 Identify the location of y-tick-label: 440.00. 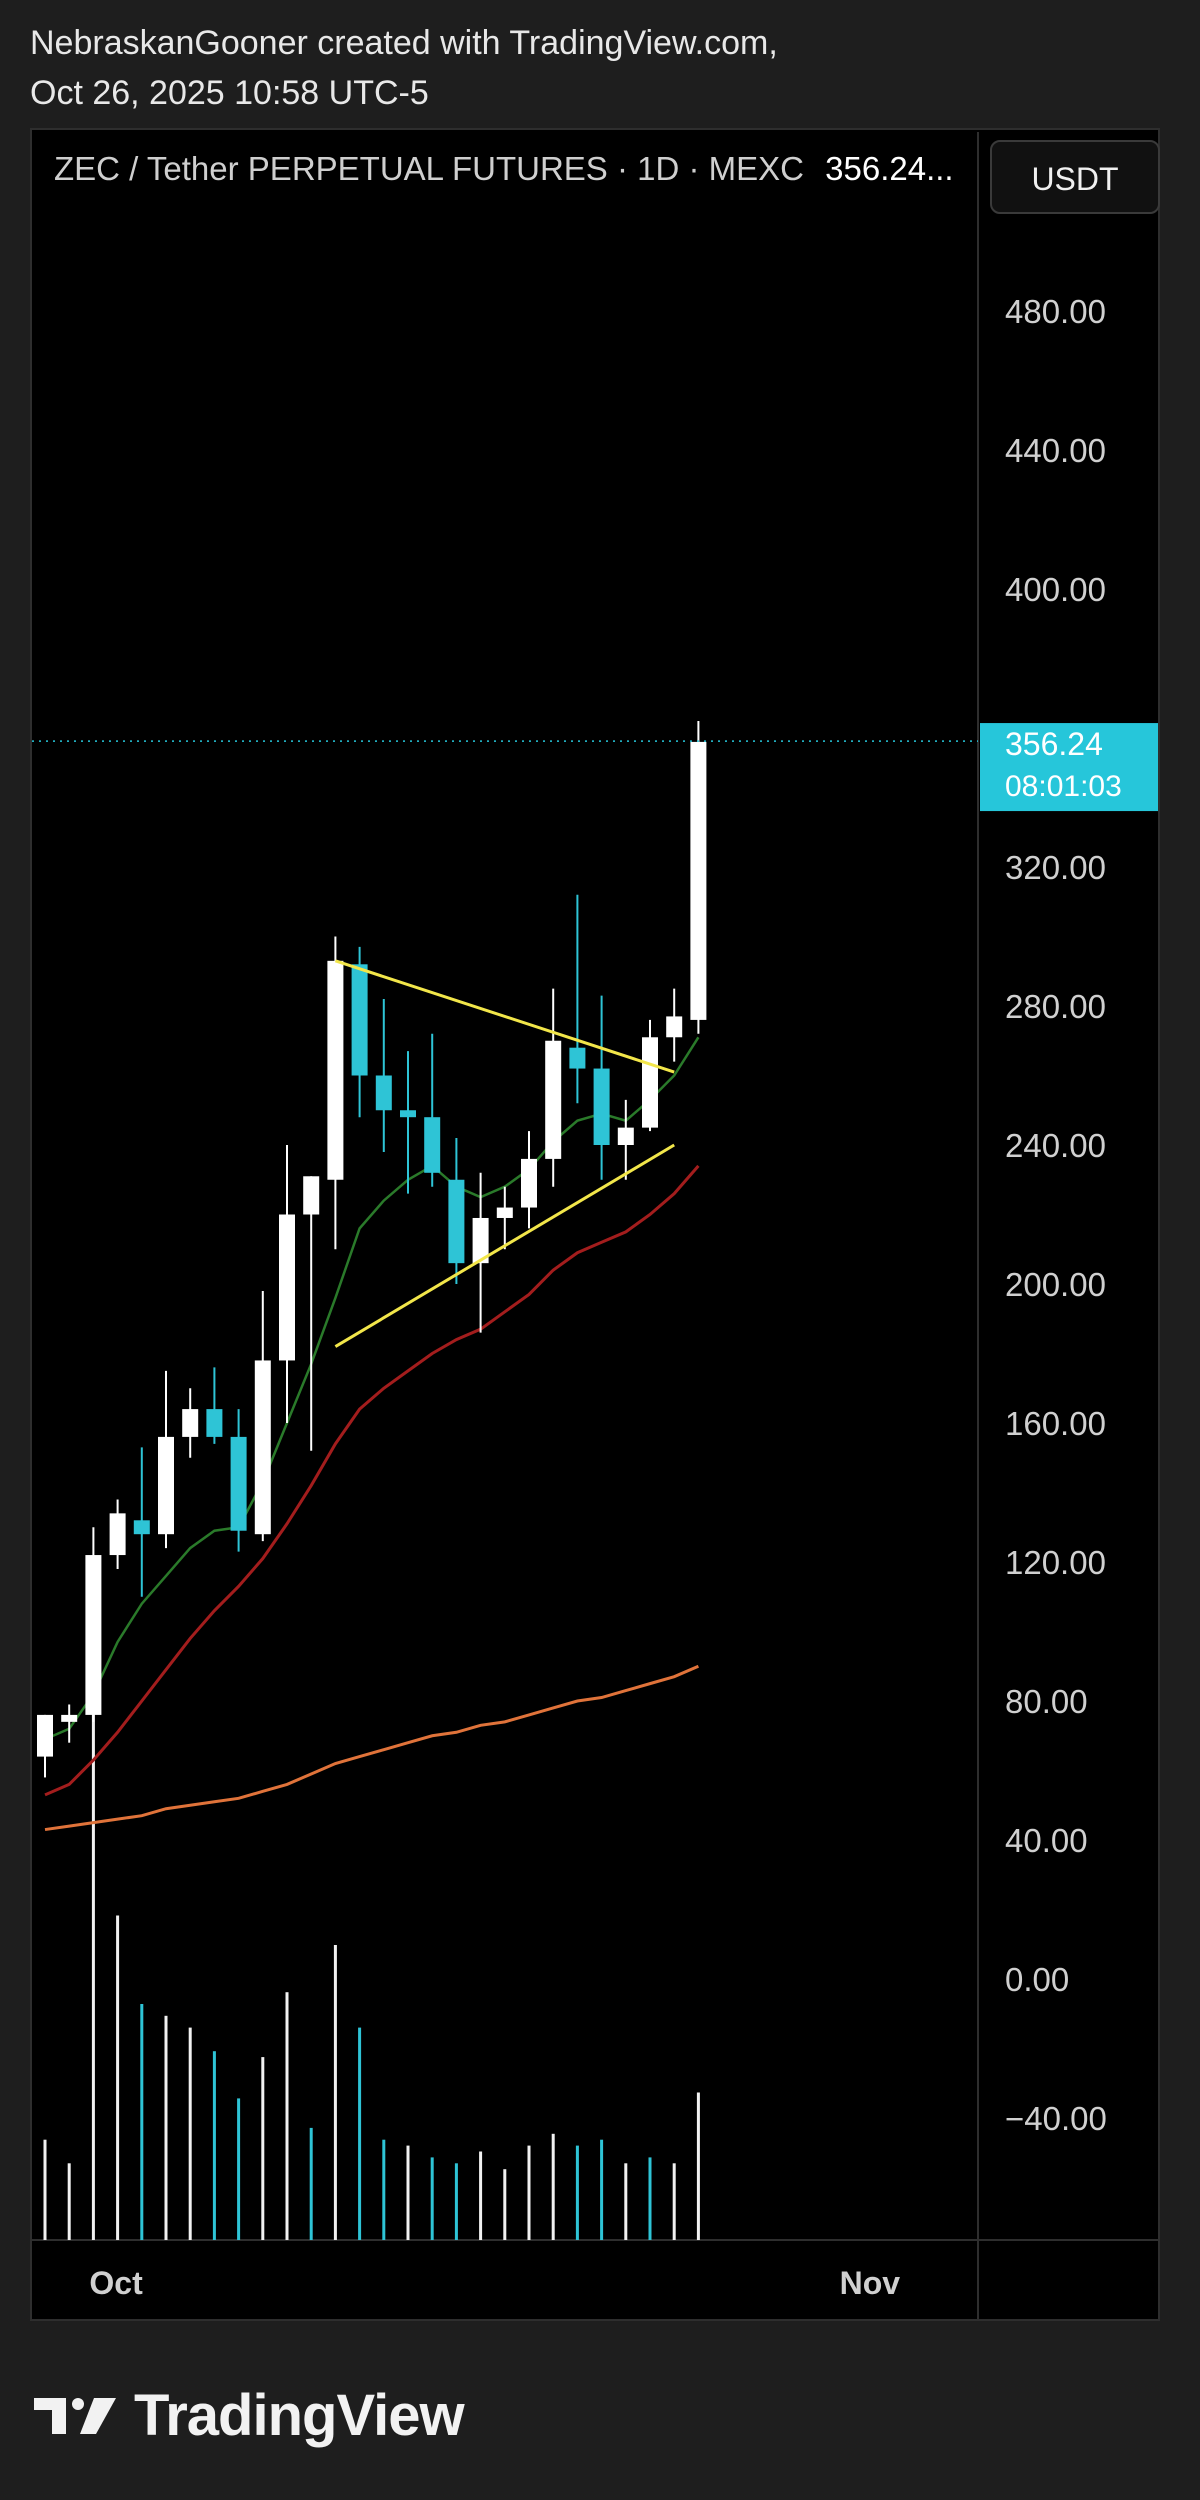
(1055, 450).